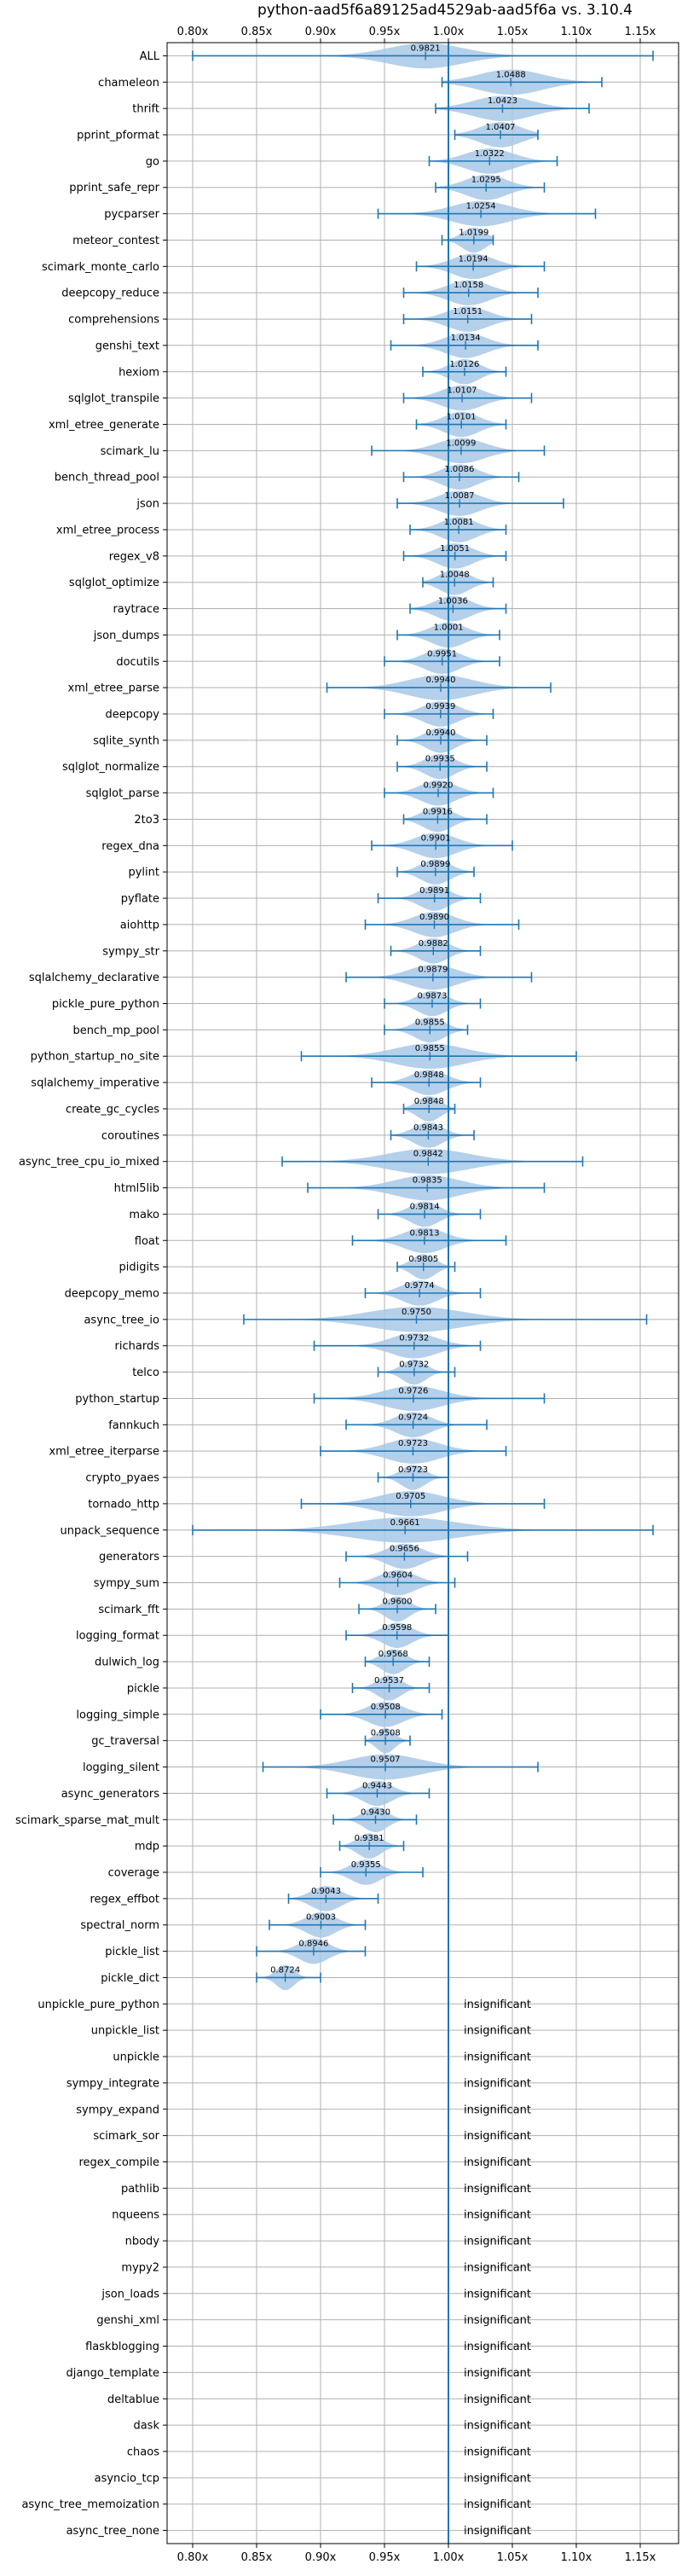  What do you see at coordinates (442, 654) in the screenshot?
I see `value-label: 0.9951` at bounding box center [442, 654].